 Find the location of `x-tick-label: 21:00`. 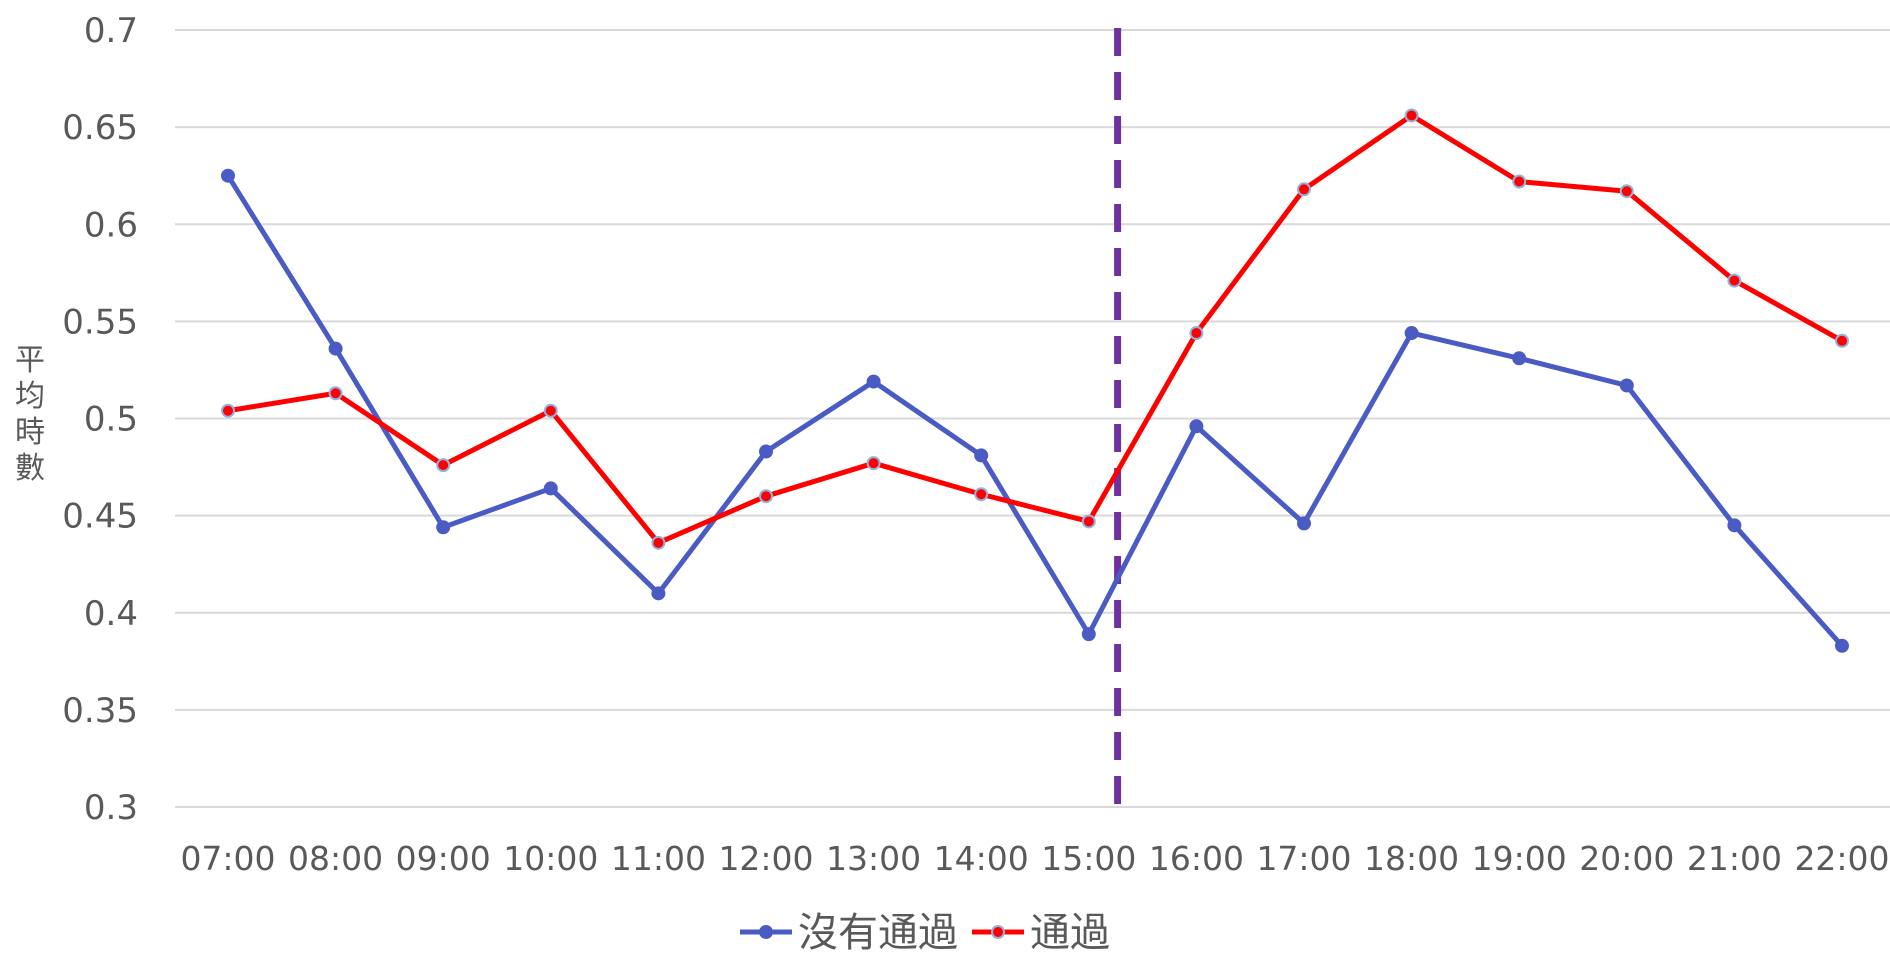

x-tick-label: 21:00 is located at coordinates (1734, 858).